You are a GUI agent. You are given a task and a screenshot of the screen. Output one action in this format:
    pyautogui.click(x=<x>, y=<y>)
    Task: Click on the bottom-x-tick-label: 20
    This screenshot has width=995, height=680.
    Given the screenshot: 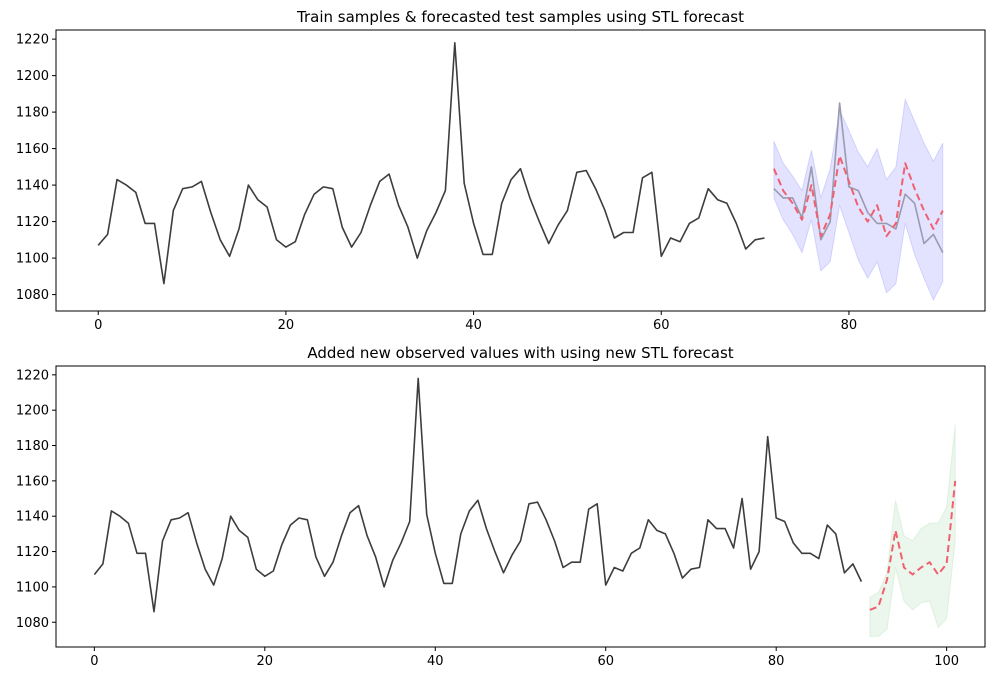 What is the action you would take?
    pyautogui.click(x=265, y=661)
    